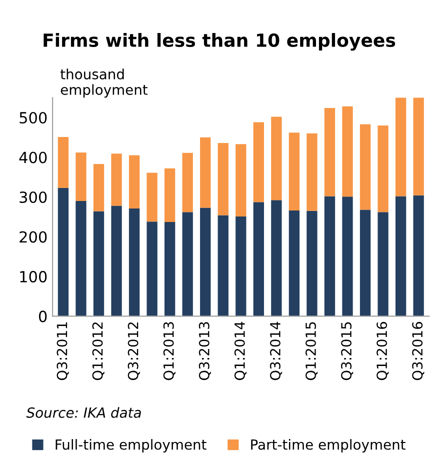 Image resolution: width=438 pixels, height=465 pixels. I want to click on legend-label: Full-time employment, so click(131, 445).